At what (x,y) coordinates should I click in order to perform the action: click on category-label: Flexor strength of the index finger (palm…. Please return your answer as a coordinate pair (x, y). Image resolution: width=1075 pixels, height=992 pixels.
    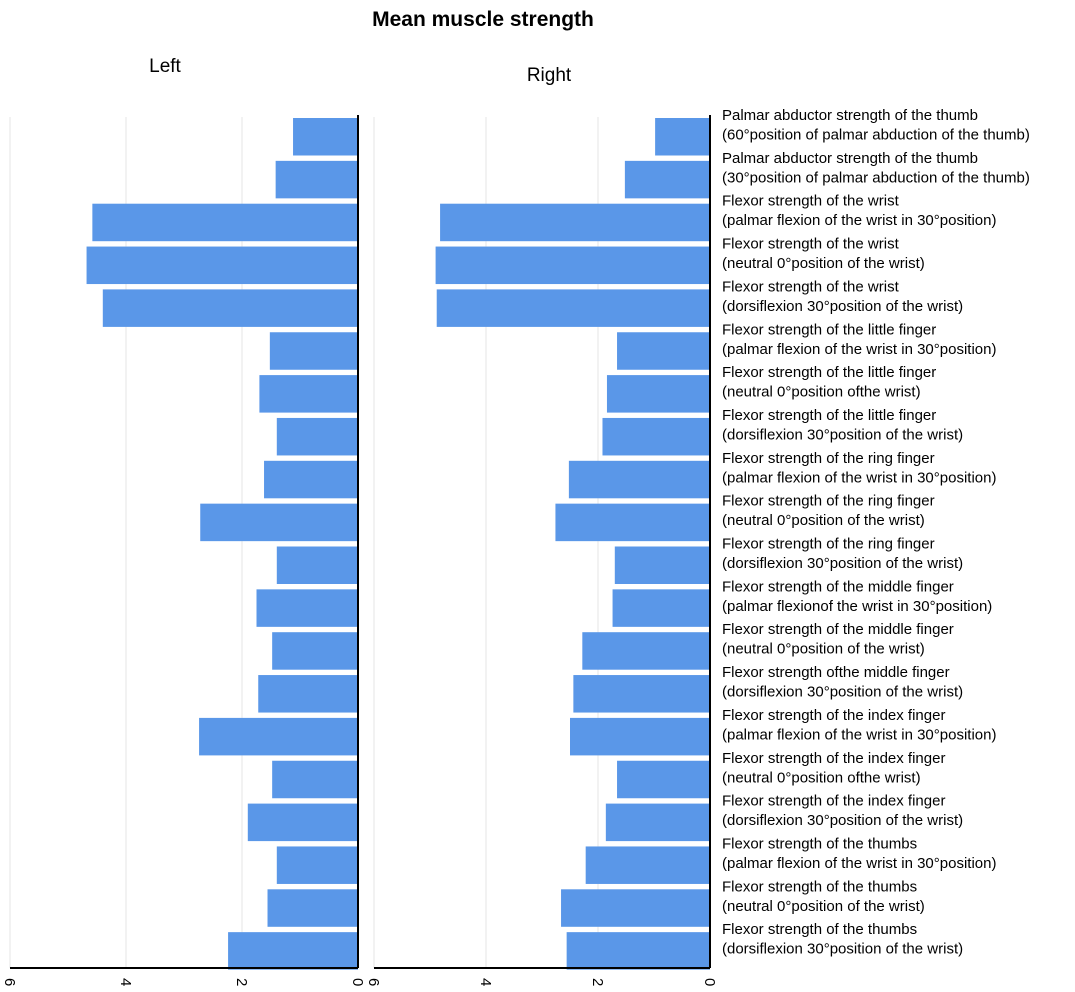
    Looking at the image, I should click on (859, 725).